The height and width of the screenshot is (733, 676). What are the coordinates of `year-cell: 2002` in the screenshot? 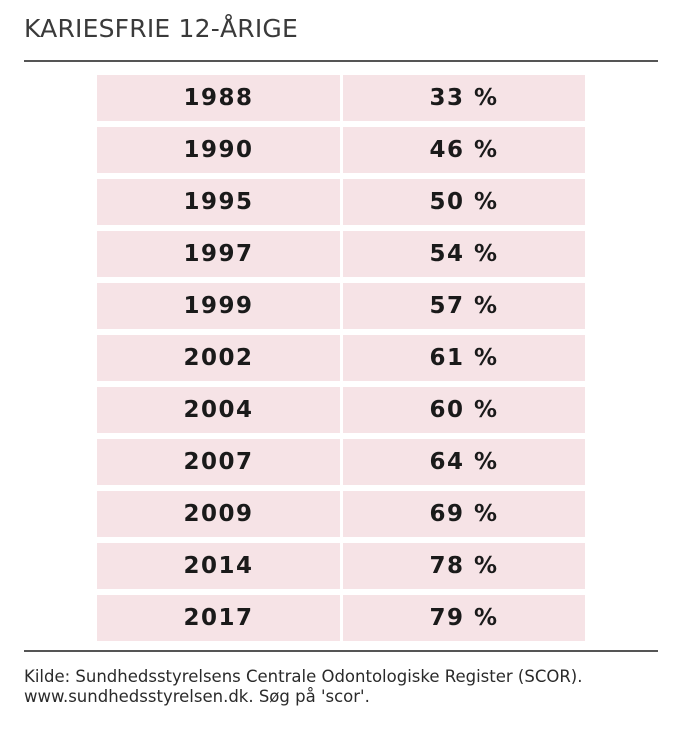 It's located at (218, 358).